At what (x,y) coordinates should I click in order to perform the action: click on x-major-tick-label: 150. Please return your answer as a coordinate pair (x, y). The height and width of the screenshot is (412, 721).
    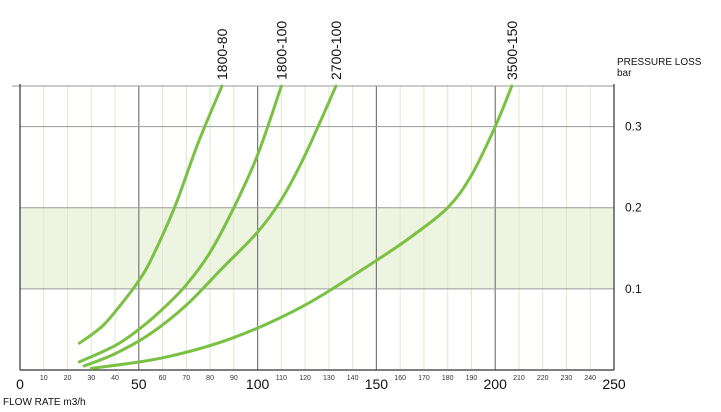
    Looking at the image, I should click on (377, 384).